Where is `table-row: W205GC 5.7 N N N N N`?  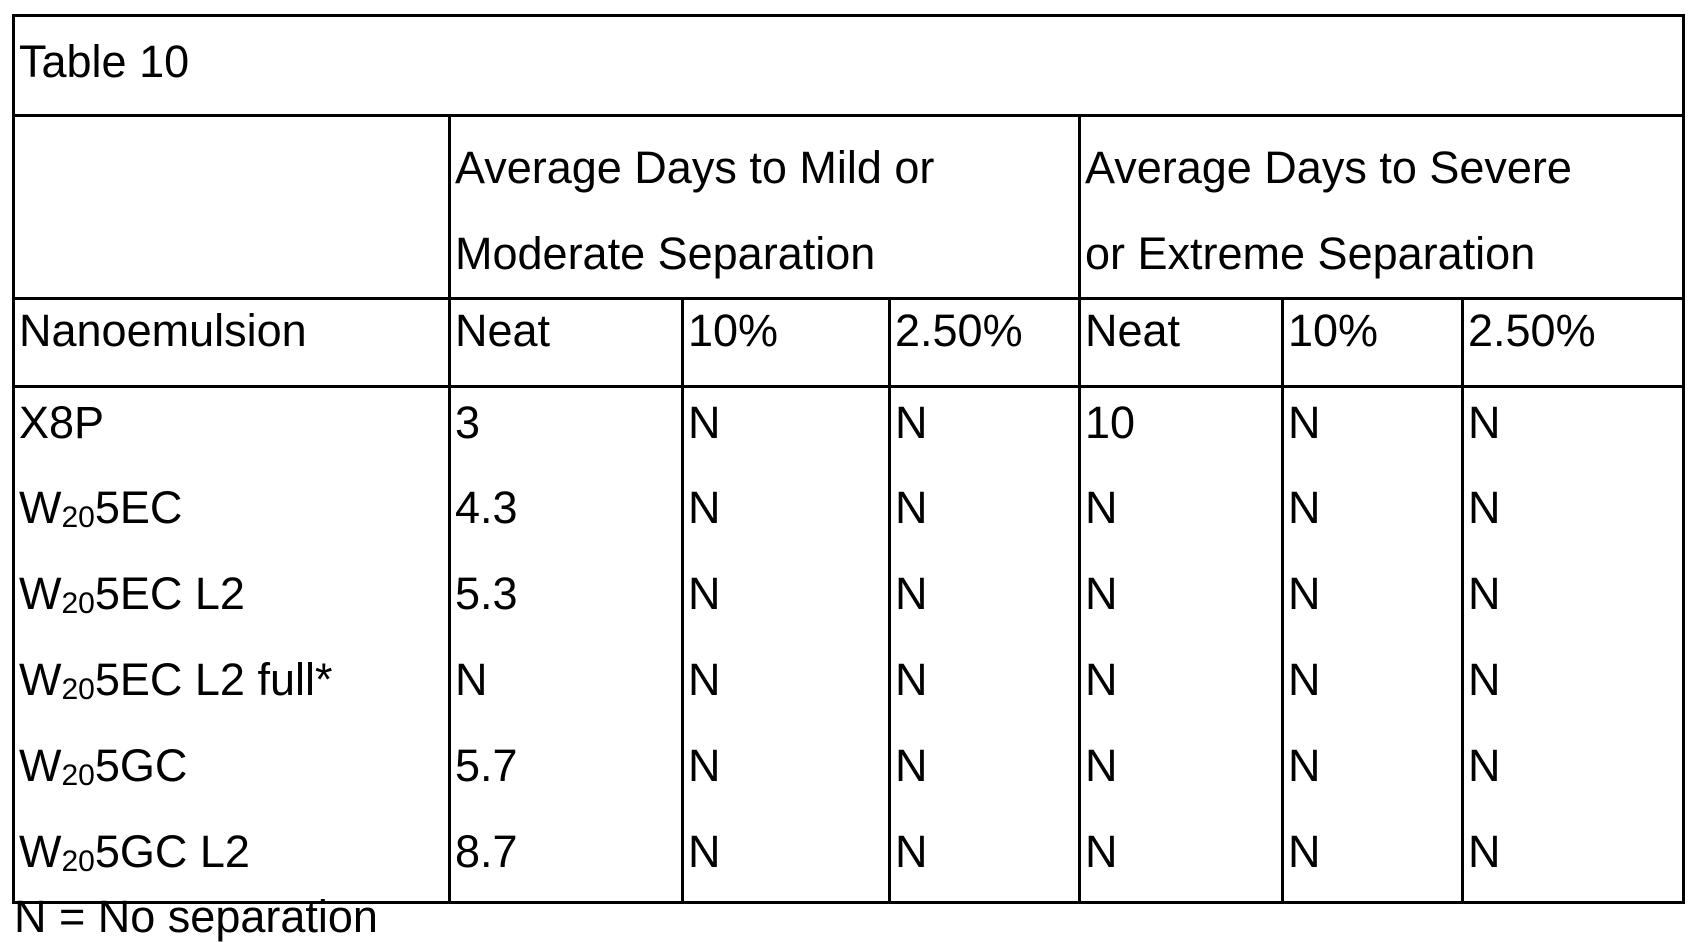 table-row: W205GC 5.7 N N N N N is located at coordinates (849, 774).